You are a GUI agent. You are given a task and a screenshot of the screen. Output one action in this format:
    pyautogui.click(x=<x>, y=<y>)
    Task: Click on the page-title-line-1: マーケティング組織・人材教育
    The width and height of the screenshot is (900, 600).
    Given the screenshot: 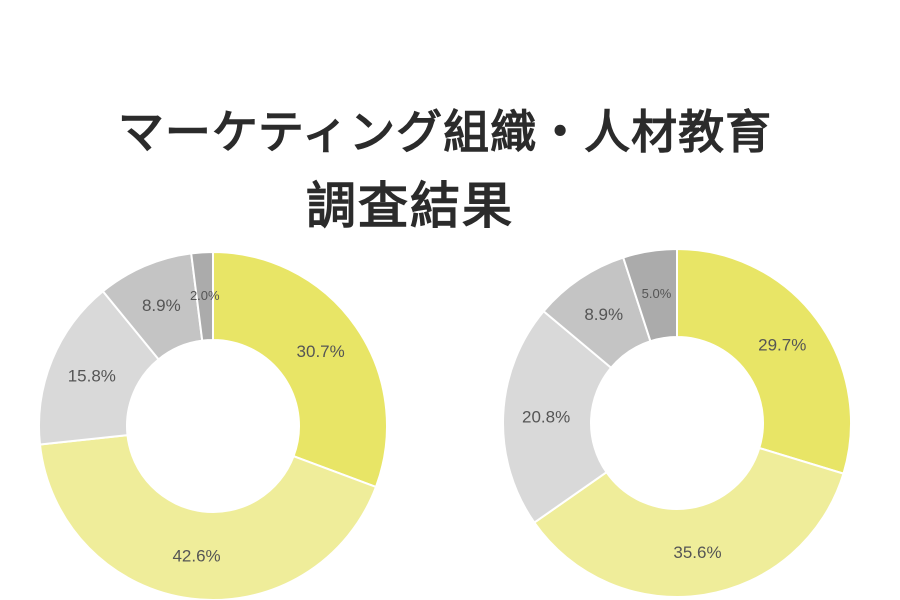 What is the action you would take?
    pyautogui.click(x=445, y=132)
    